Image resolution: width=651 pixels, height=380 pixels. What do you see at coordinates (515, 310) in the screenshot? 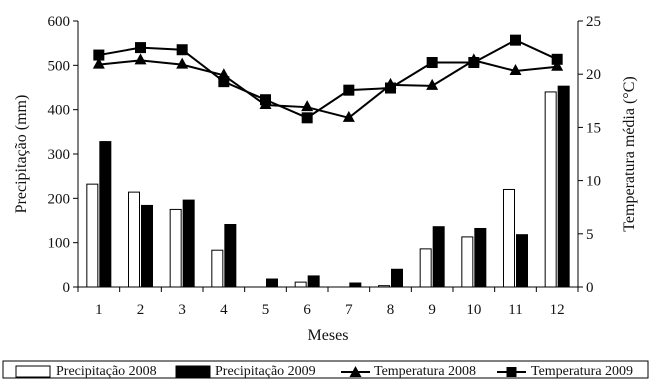
I see `x-tick-label: 11` at bounding box center [515, 310].